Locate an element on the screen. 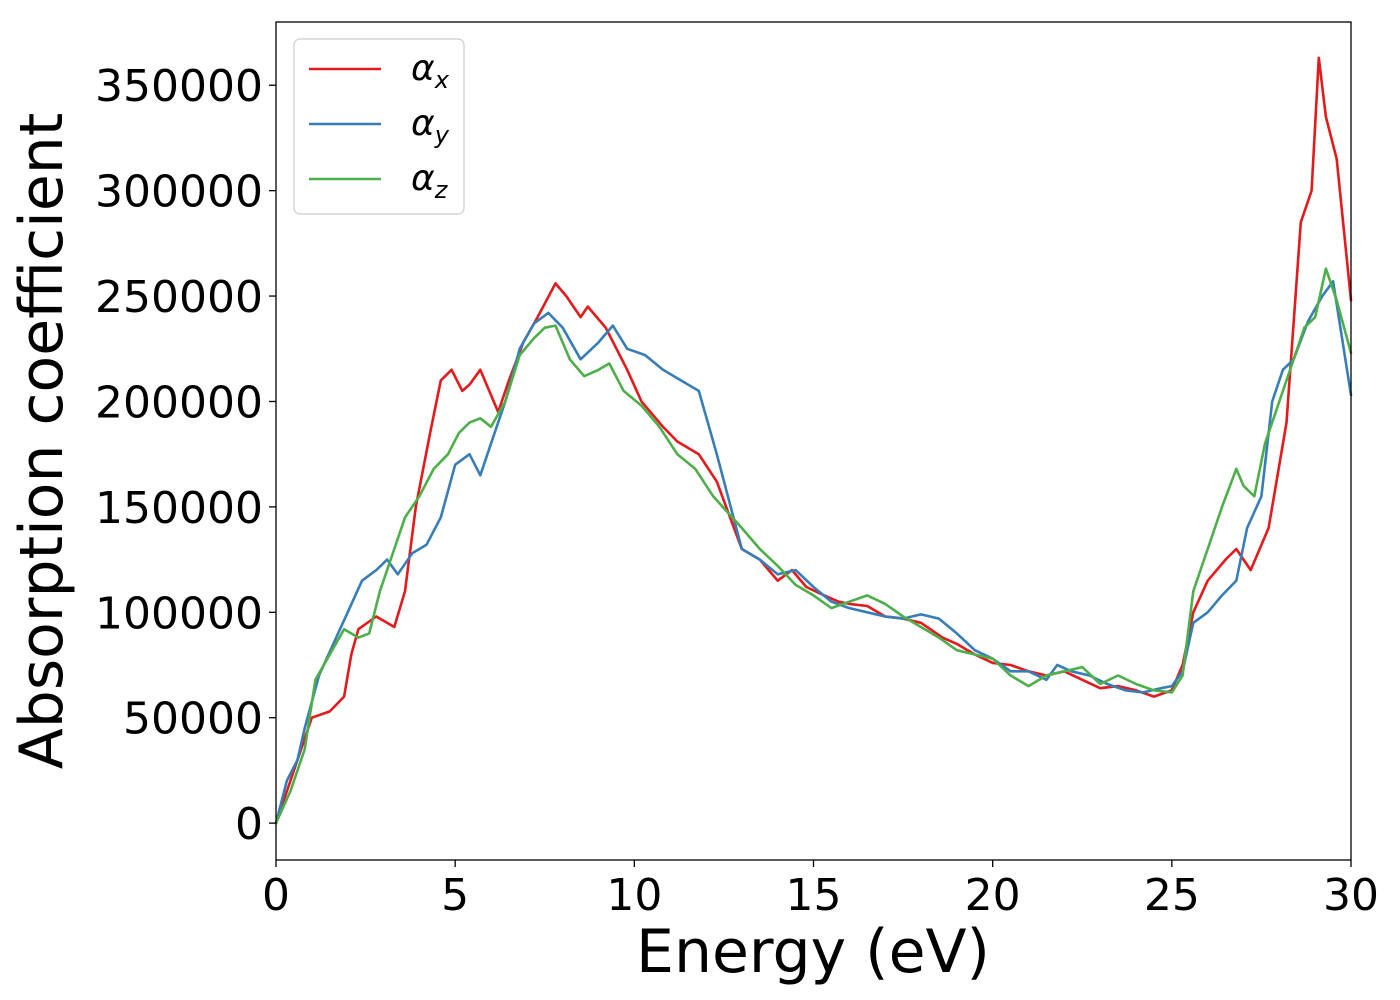  x-tick-label: 10 is located at coordinates (634, 895).